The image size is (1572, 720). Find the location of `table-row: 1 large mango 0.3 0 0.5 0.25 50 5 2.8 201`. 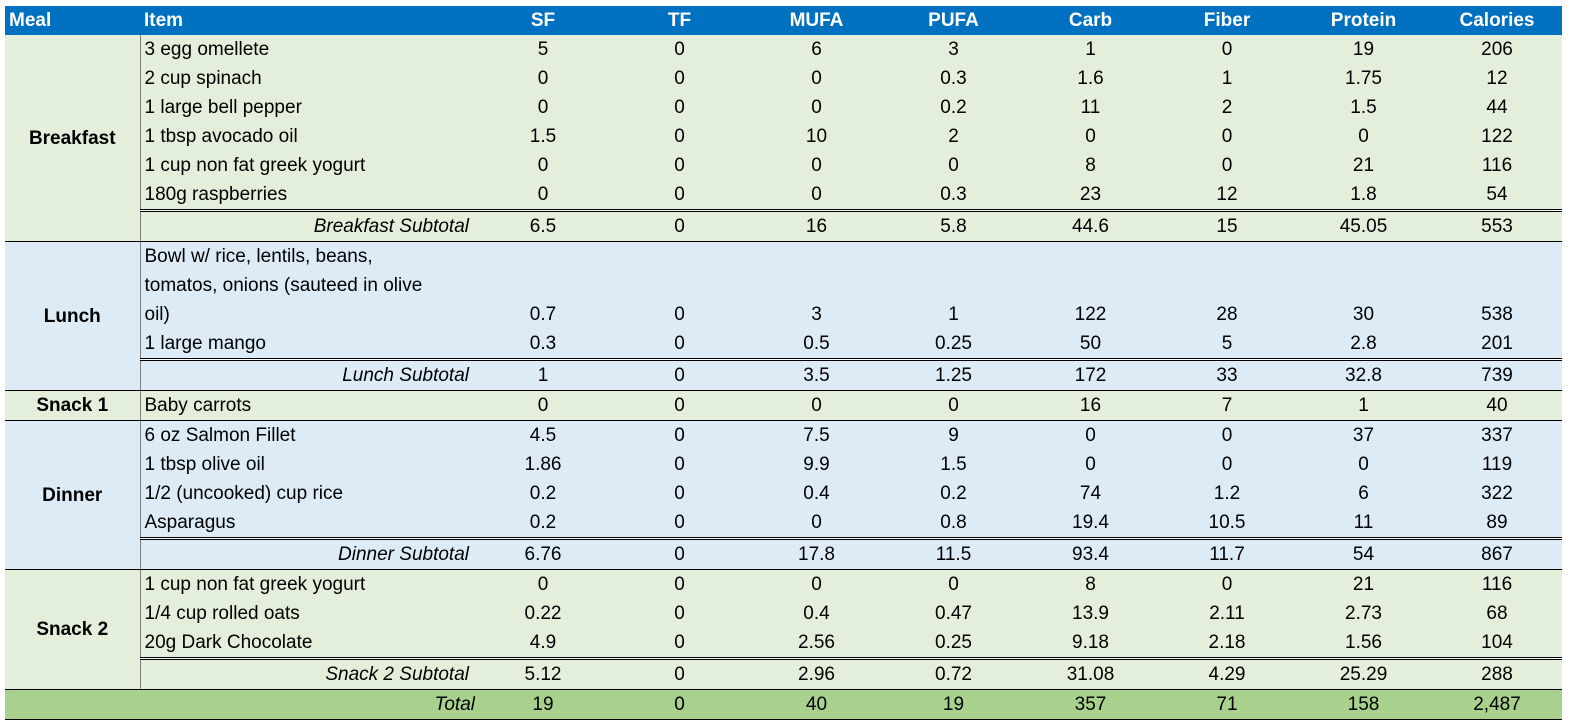

table-row: 1 large mango 0.3 0 0.5 0.25 50 5 2.8 201 is located at coordinates (783, 344).